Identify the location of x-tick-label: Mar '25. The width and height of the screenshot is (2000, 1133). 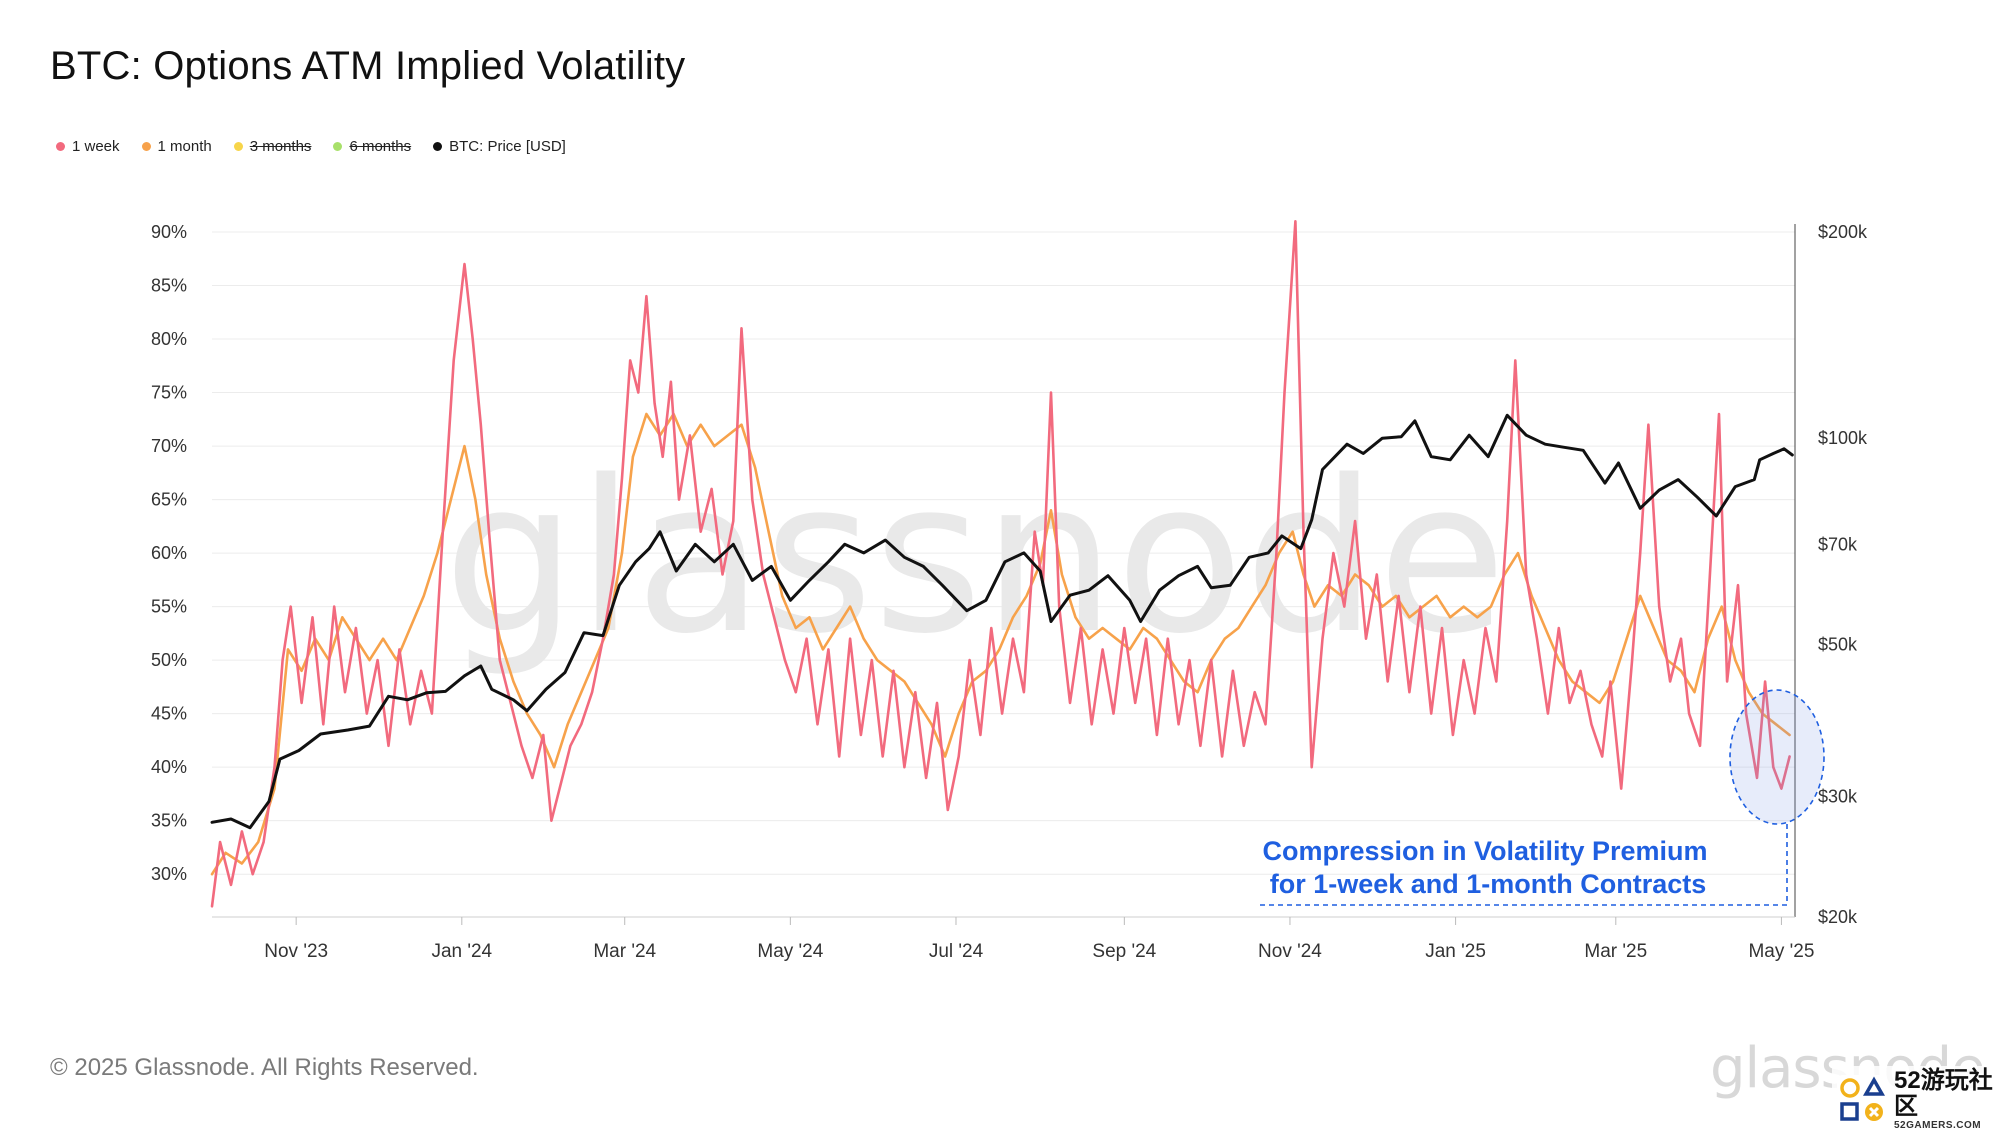
(1615, 951).